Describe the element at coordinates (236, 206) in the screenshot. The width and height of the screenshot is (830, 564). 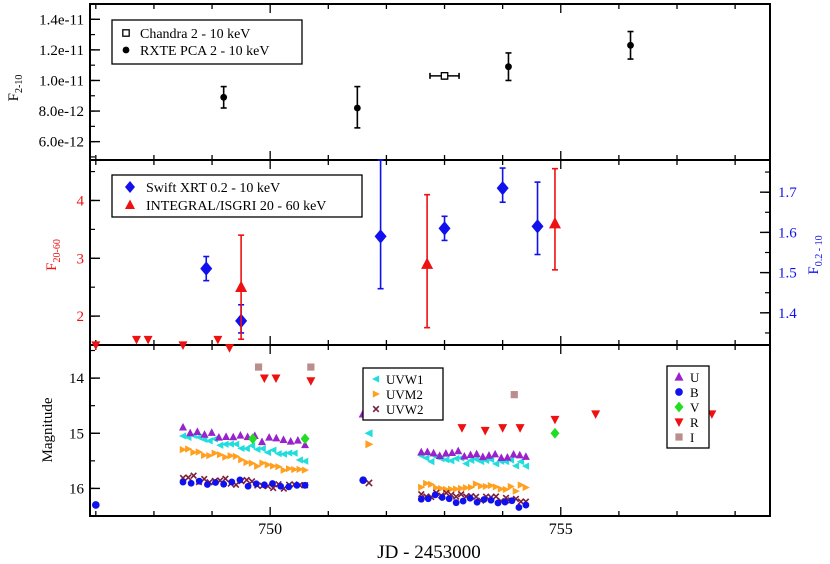
I see `legend-label: INTEGRAL/ISGRI 20 - 60 keV` at that location.